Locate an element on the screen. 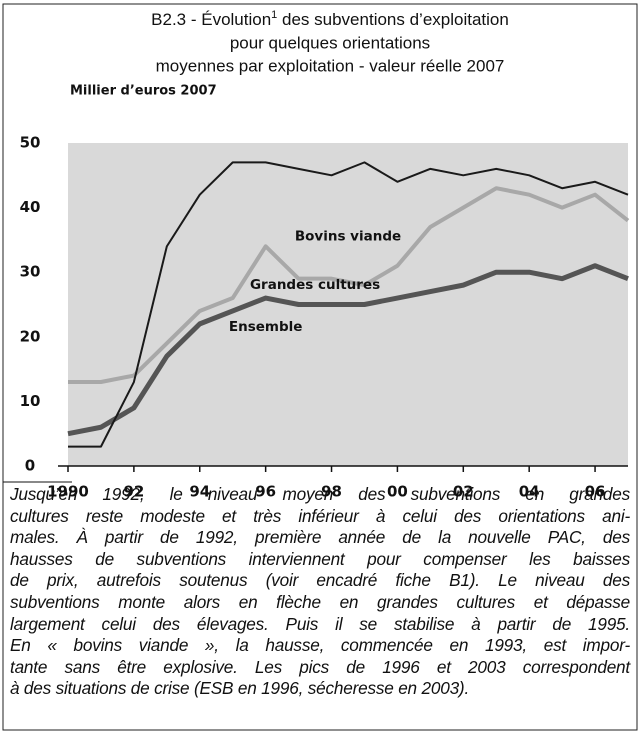 This screenshot has height=734, width=640. y-tick-label: 10 is located at coordinates (30, 401).